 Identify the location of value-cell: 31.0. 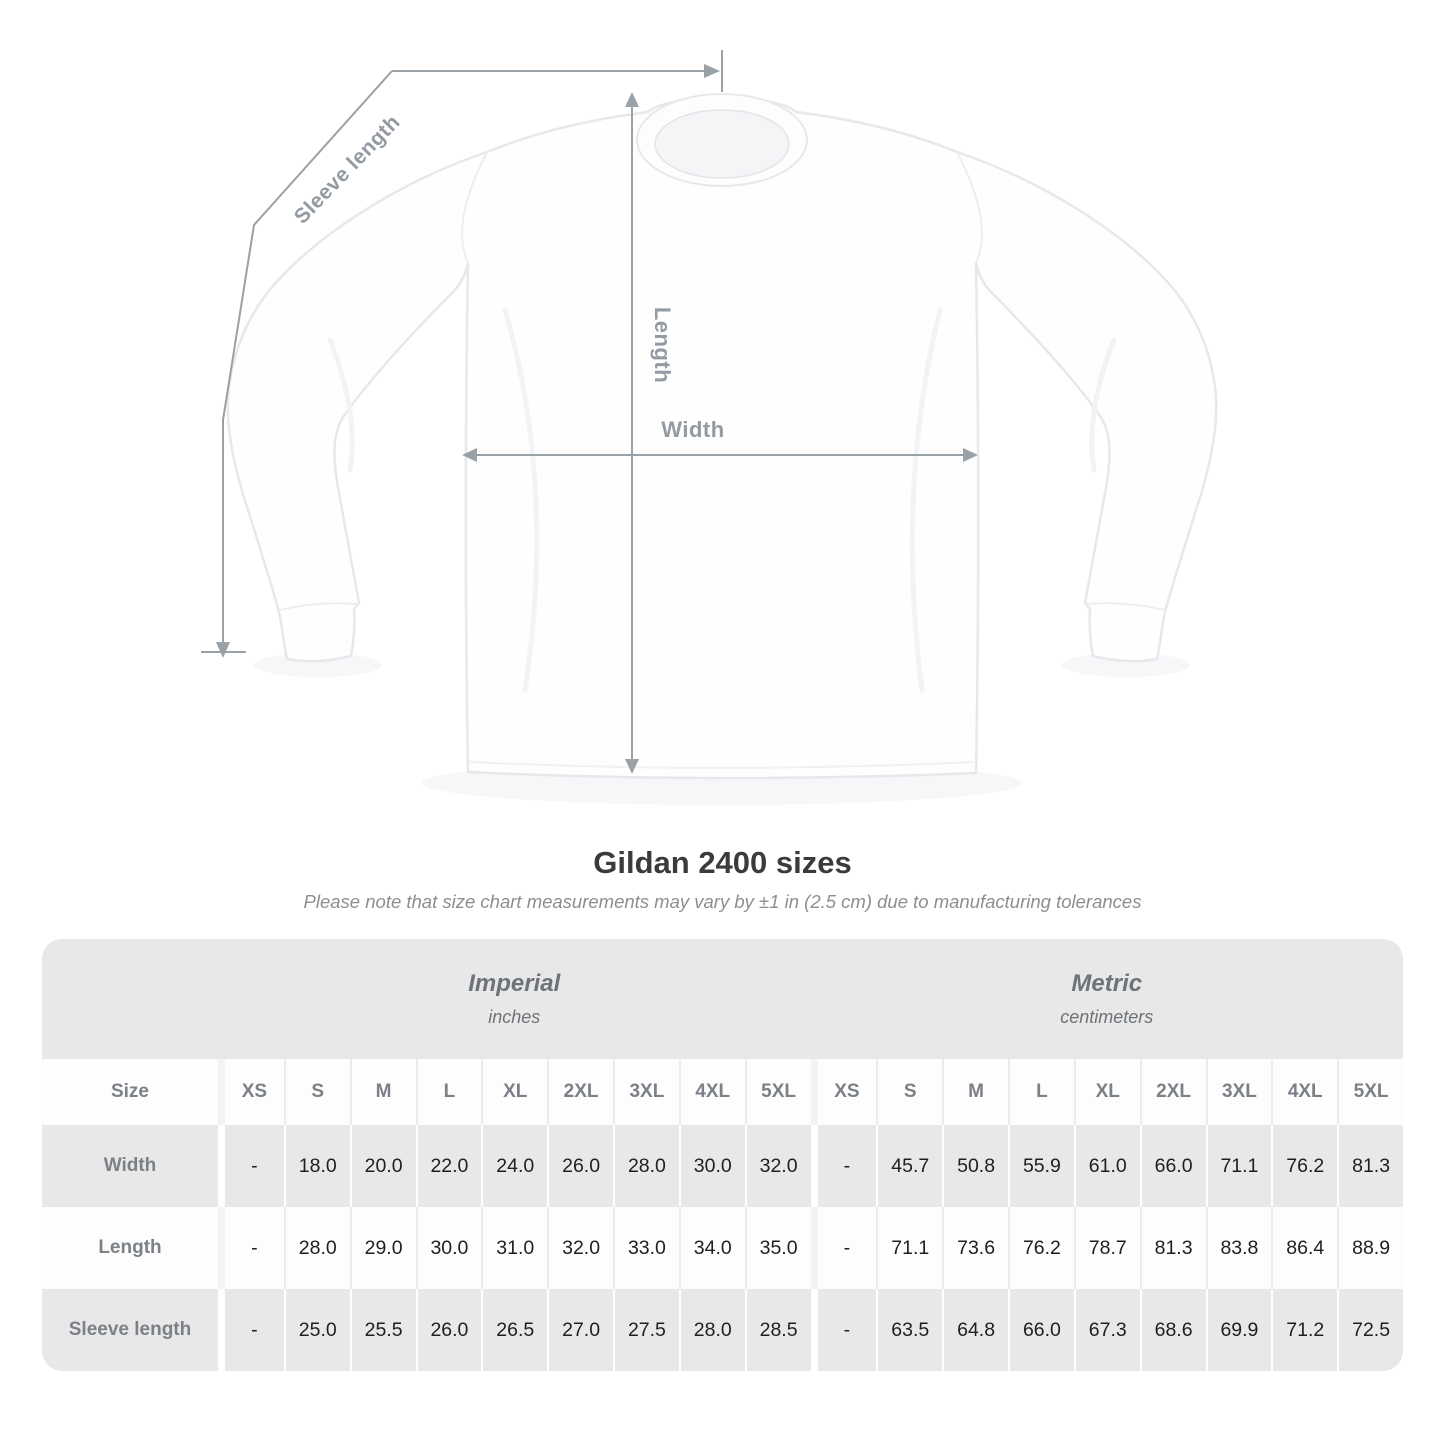
(514, 1248).